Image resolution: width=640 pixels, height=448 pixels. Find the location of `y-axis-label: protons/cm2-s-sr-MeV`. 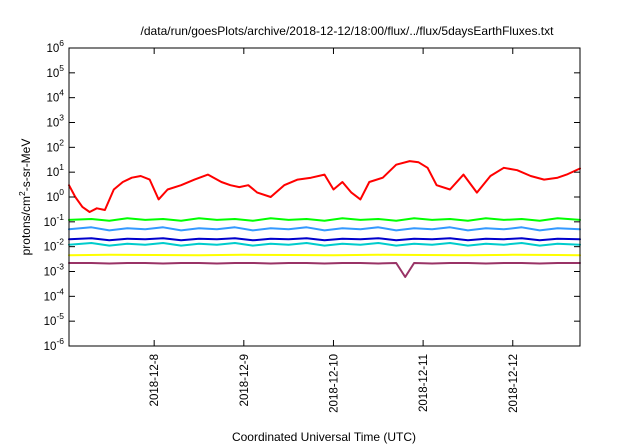

y-axis-label: protons/cm2-s-sr-MeV is located at coordinates (25, 197).